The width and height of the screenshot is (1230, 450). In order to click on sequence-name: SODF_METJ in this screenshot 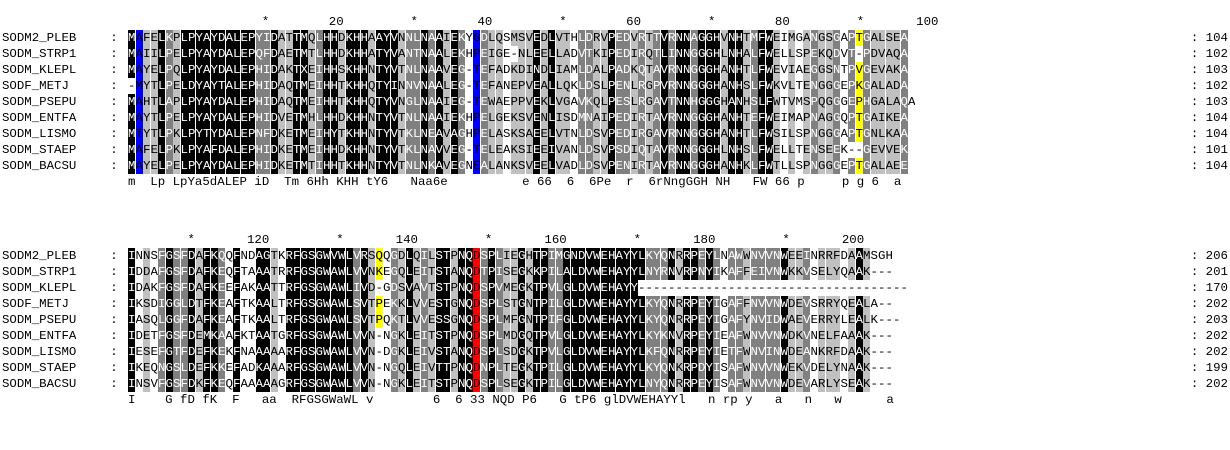, I will do `click(35, 304)`.